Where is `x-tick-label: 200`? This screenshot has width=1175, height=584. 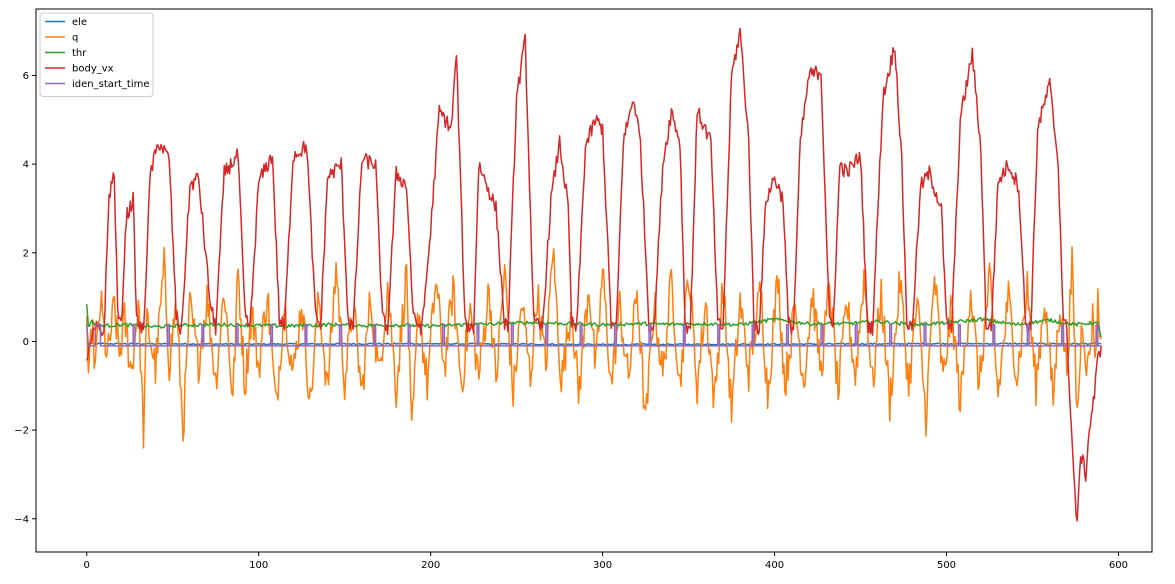
x-tick-label: 200 is located at coordinates (430, 565).